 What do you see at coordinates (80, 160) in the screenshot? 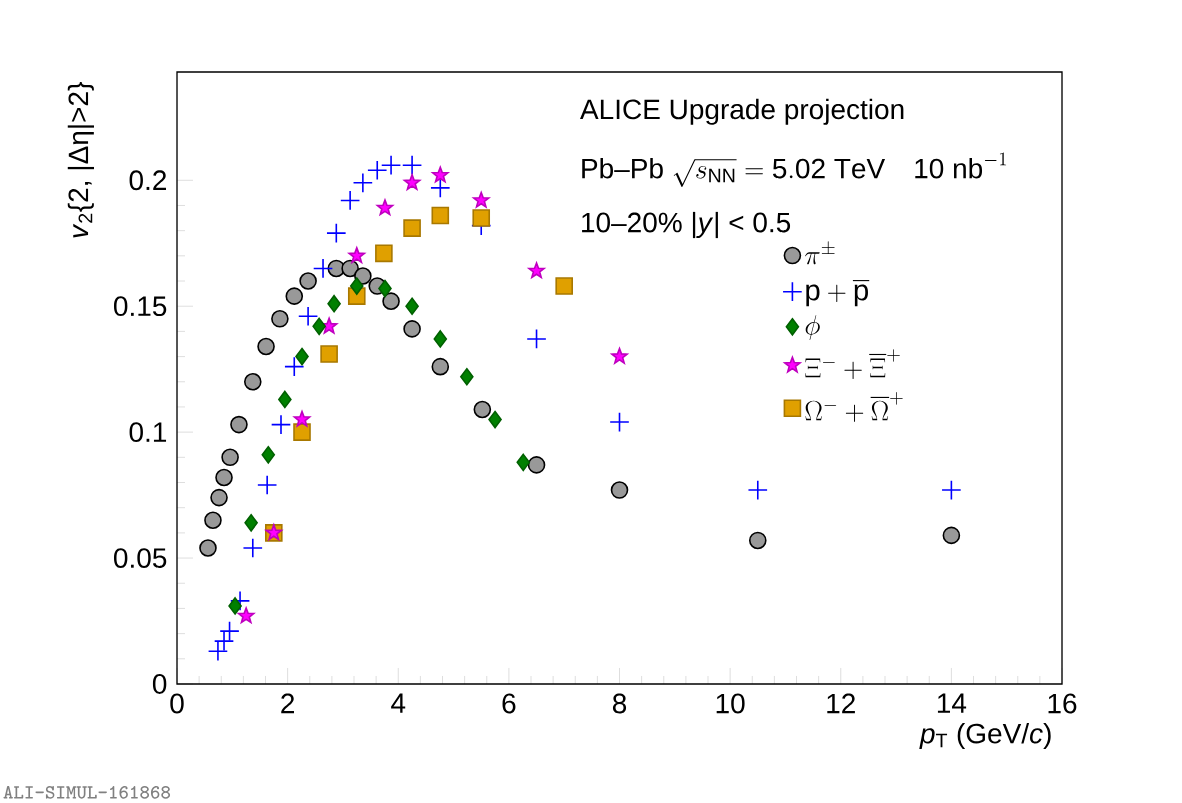
I see `y-axis-title: v$_{2}${2, |Δη|>2}` at bounding box center [80, 160].